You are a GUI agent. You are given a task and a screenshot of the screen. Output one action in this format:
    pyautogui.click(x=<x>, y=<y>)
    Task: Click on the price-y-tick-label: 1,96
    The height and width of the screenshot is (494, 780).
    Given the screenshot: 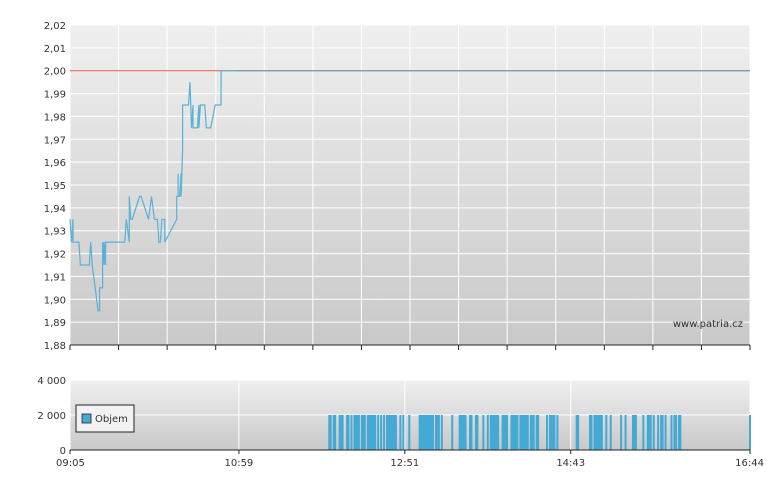 What is the action you would take?
    pyautogui.click(x=55, y=163)
    